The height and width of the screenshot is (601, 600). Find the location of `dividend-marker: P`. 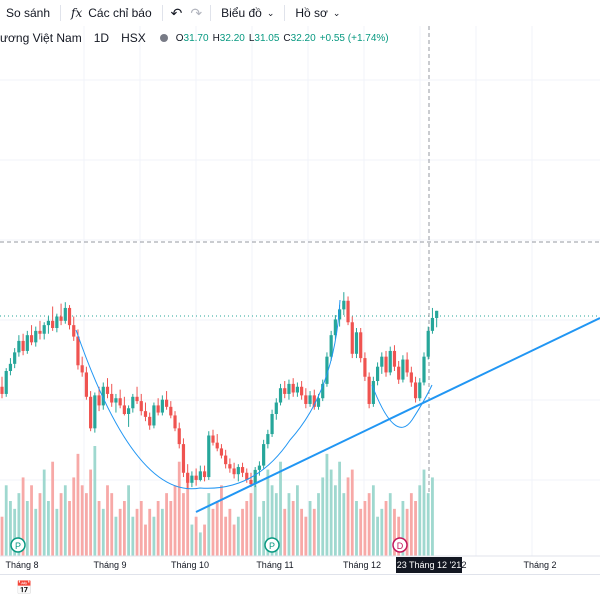

dividend-marker: P is located at coordinates (18, 545).